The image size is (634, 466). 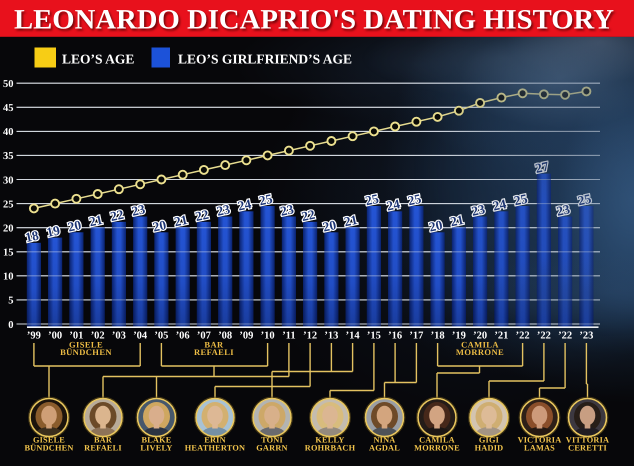 What do you see at coordinates (8, 108) in the screenshot?
I see `svg-text: 45` at bounding box center [8, 108].